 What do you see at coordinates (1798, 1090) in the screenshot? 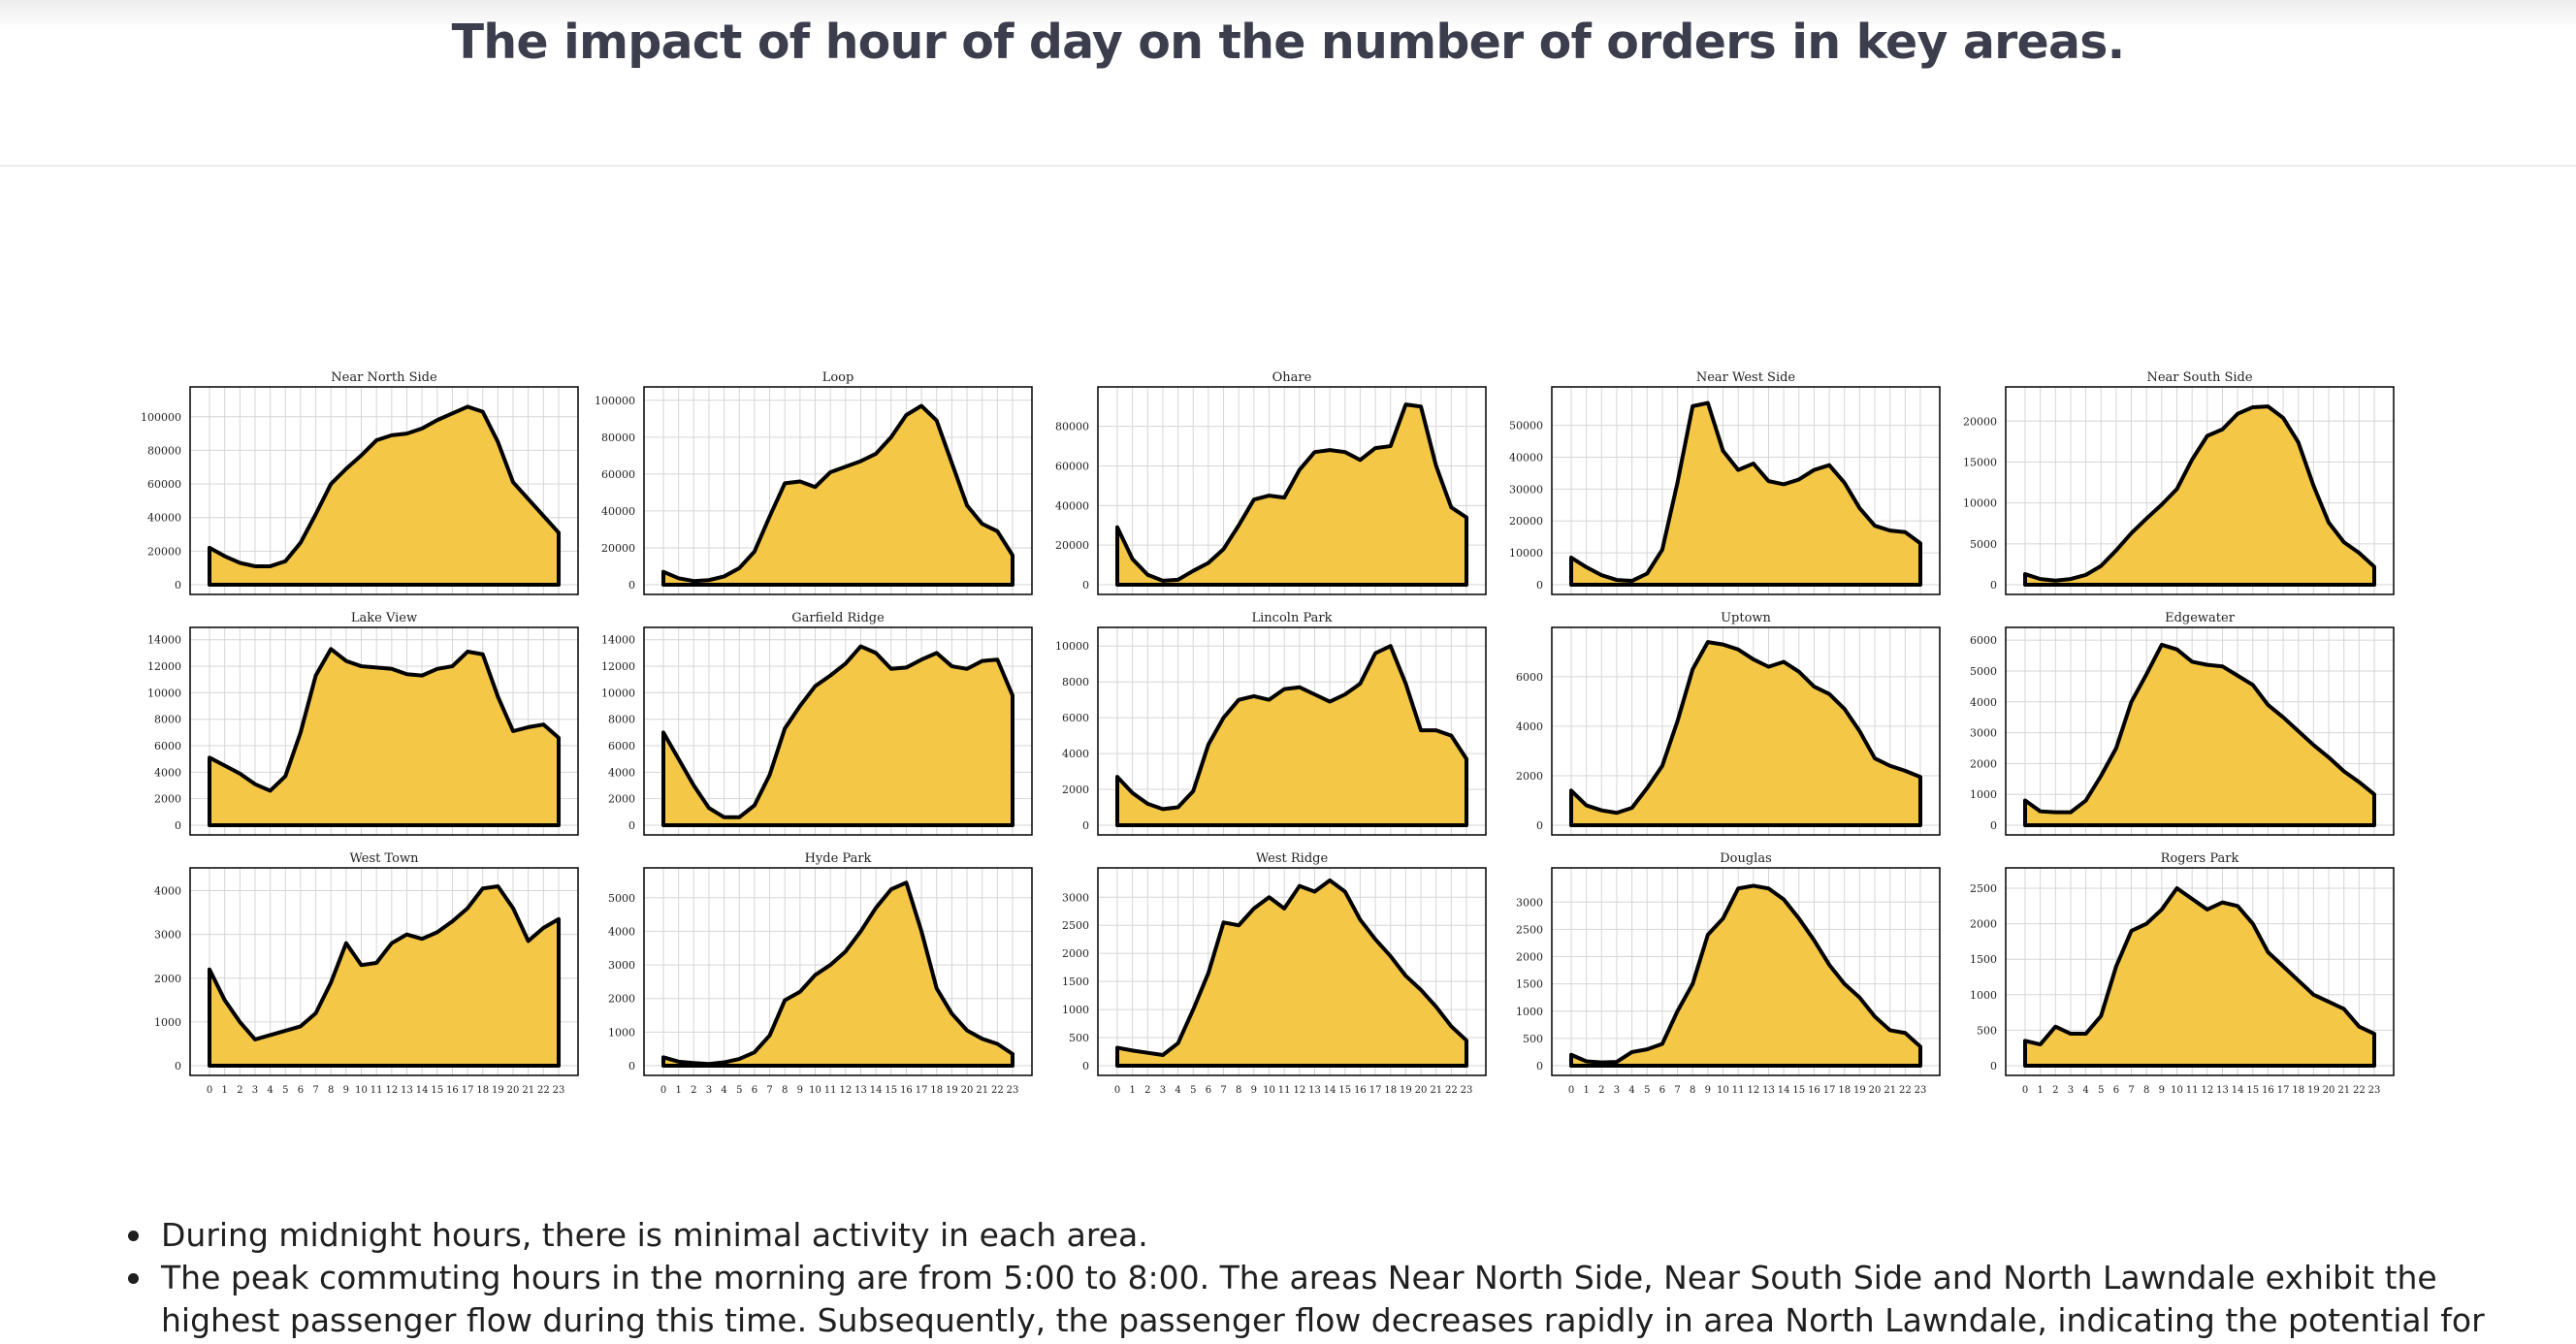
I see `x-tick-label: 15` at bounding box center [1798, 1090].